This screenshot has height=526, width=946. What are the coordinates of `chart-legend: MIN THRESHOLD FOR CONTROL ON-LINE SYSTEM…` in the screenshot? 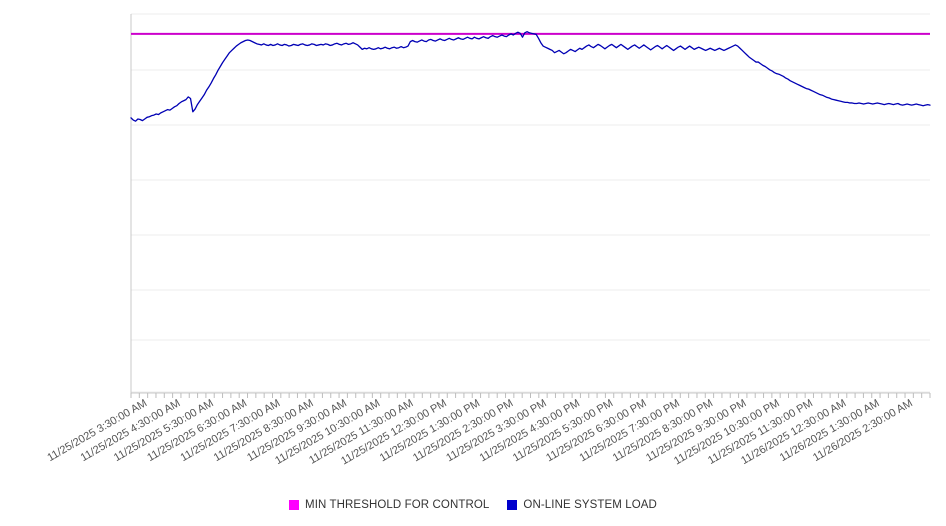 It's located at (473, 505).